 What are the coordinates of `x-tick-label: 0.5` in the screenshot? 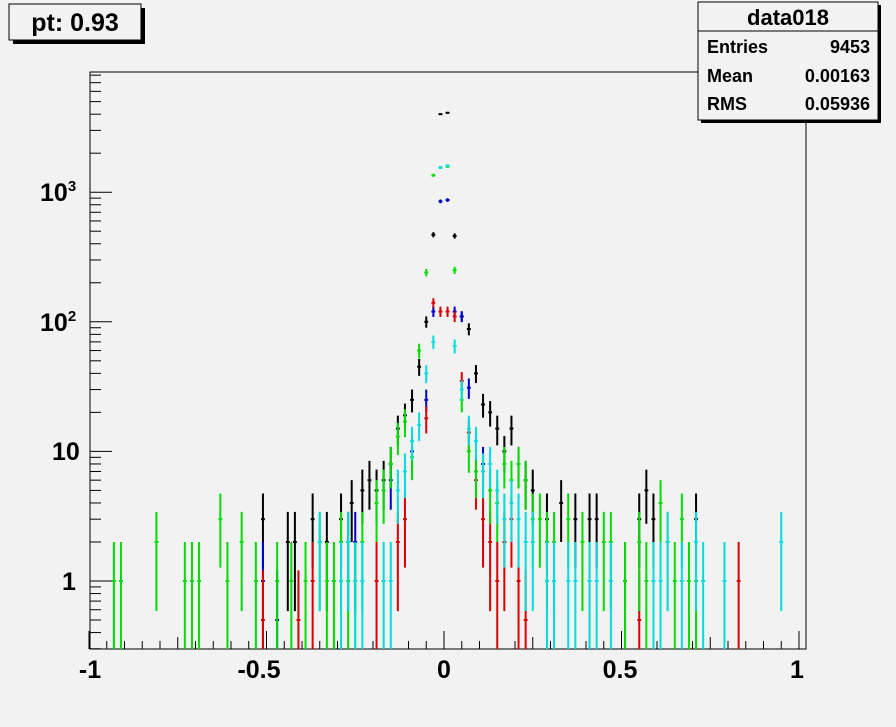 It's located at (620, 670).